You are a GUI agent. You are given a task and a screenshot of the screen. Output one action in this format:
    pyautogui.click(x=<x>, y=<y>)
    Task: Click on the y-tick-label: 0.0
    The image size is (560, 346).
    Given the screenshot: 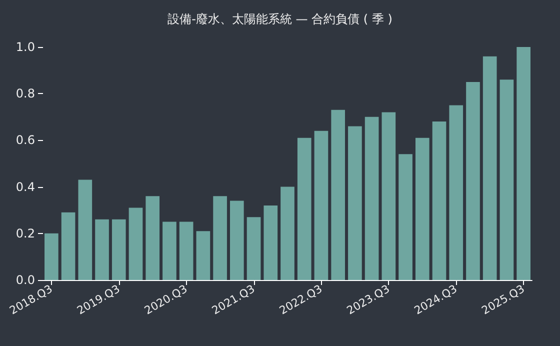 What is the action you would take?
    pyautogui.click(x=25, y=280)
    